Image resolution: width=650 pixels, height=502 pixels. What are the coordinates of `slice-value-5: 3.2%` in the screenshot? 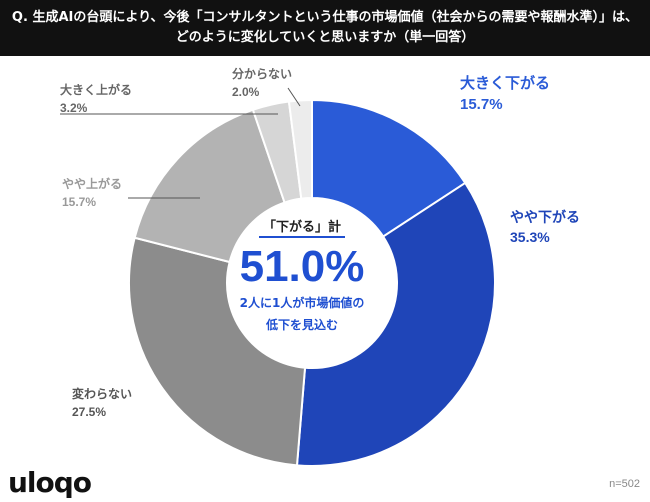 It's located at (74, 108).